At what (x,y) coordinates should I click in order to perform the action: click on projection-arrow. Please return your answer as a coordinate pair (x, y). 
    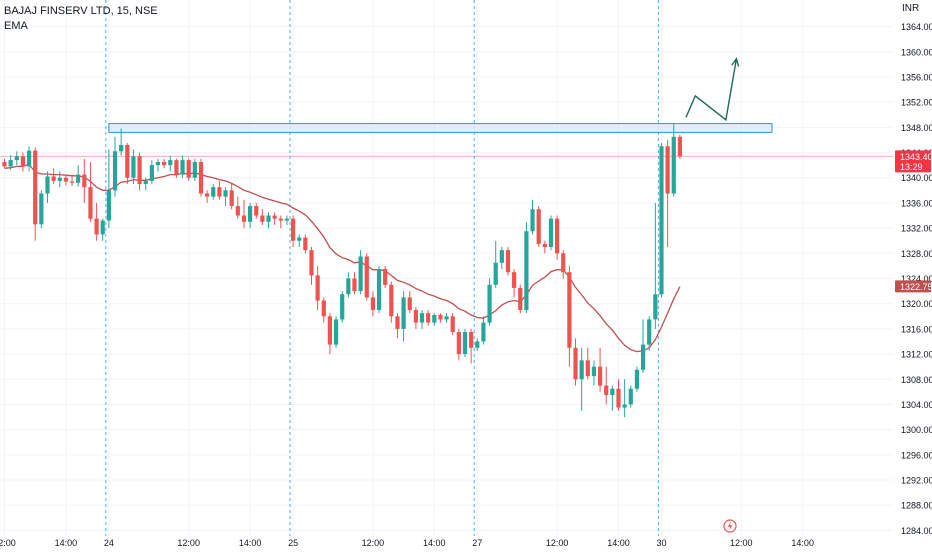
    Looking at the image, I should click on (712, 89).